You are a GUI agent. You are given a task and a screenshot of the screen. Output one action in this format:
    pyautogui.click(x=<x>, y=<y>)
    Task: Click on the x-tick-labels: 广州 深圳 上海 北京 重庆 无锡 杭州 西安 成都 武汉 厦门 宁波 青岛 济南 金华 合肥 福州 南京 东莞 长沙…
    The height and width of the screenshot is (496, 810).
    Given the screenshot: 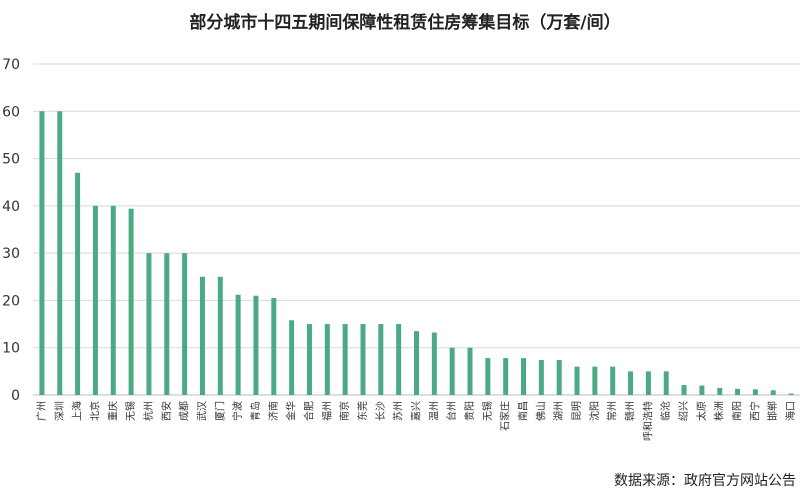 What is the action you would take?
    pyautogui.click(x=416, y=421)
    